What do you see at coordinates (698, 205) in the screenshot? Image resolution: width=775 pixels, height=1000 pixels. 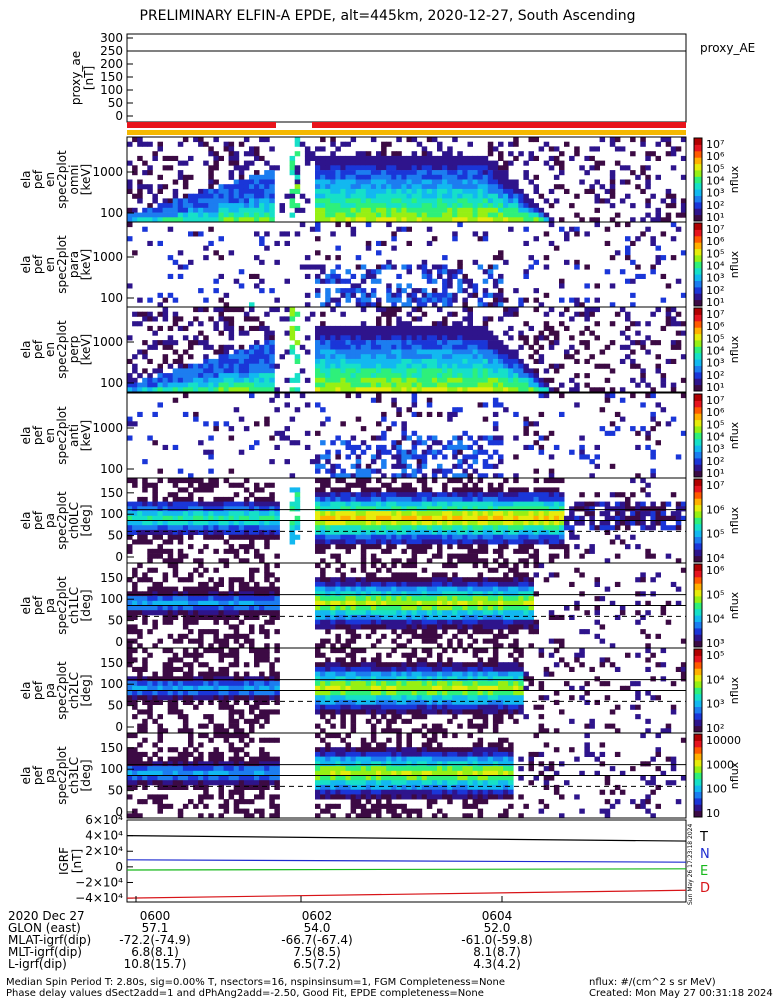 I see `colorbar-segment` at bounding box center [698, 205].